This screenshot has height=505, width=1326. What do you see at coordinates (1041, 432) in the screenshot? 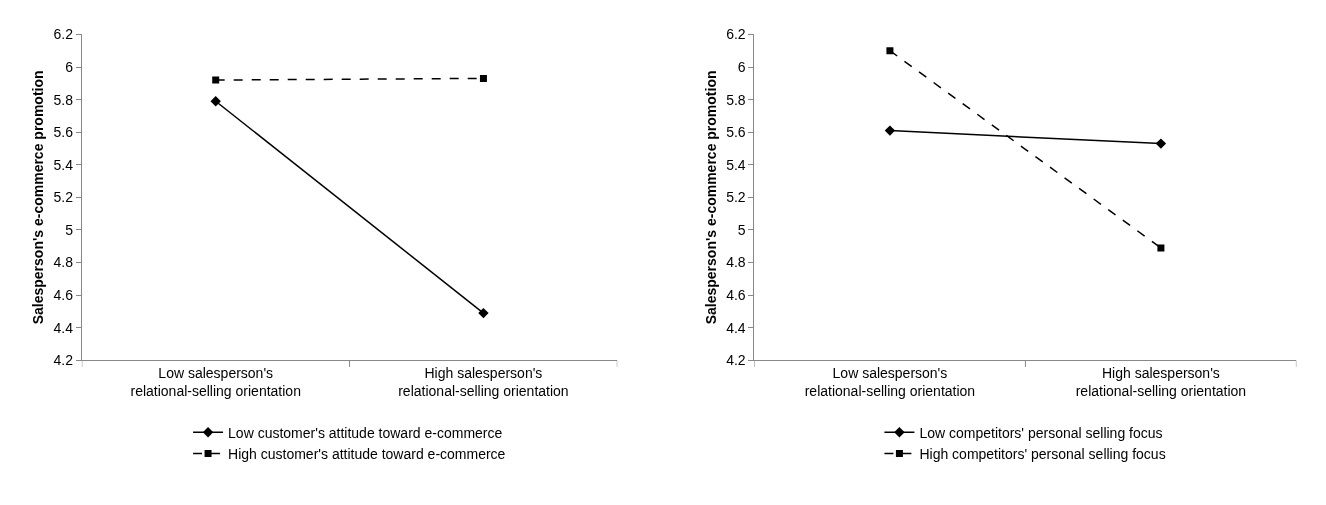
I see `legend-label: Low competitors' personal selling focus` at bounding box center [1041, 432].